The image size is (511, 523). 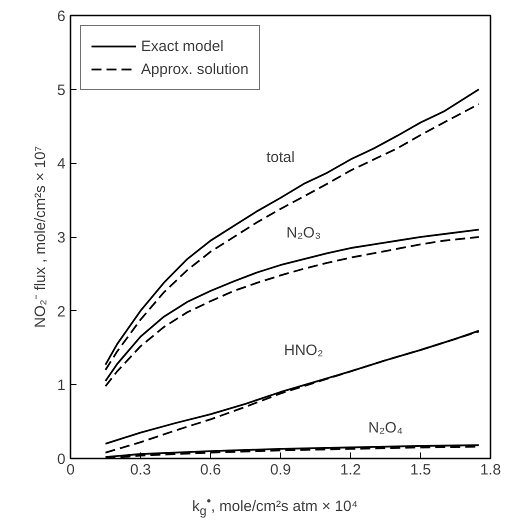 I want to click on y-tick-label: 0, so click(x=61, y=459).